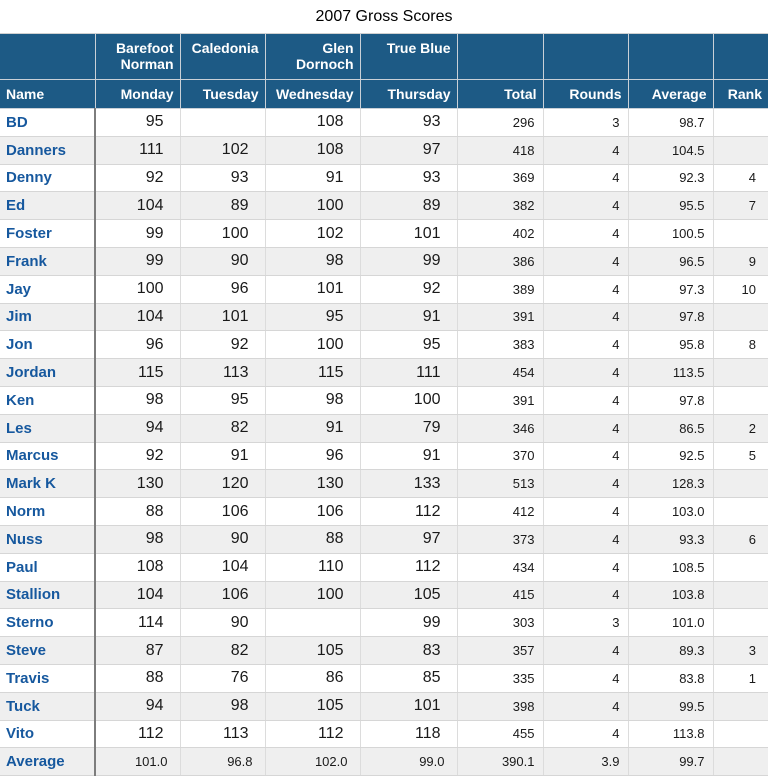  I want to click on cell-monday: 112, so click(137, 734).